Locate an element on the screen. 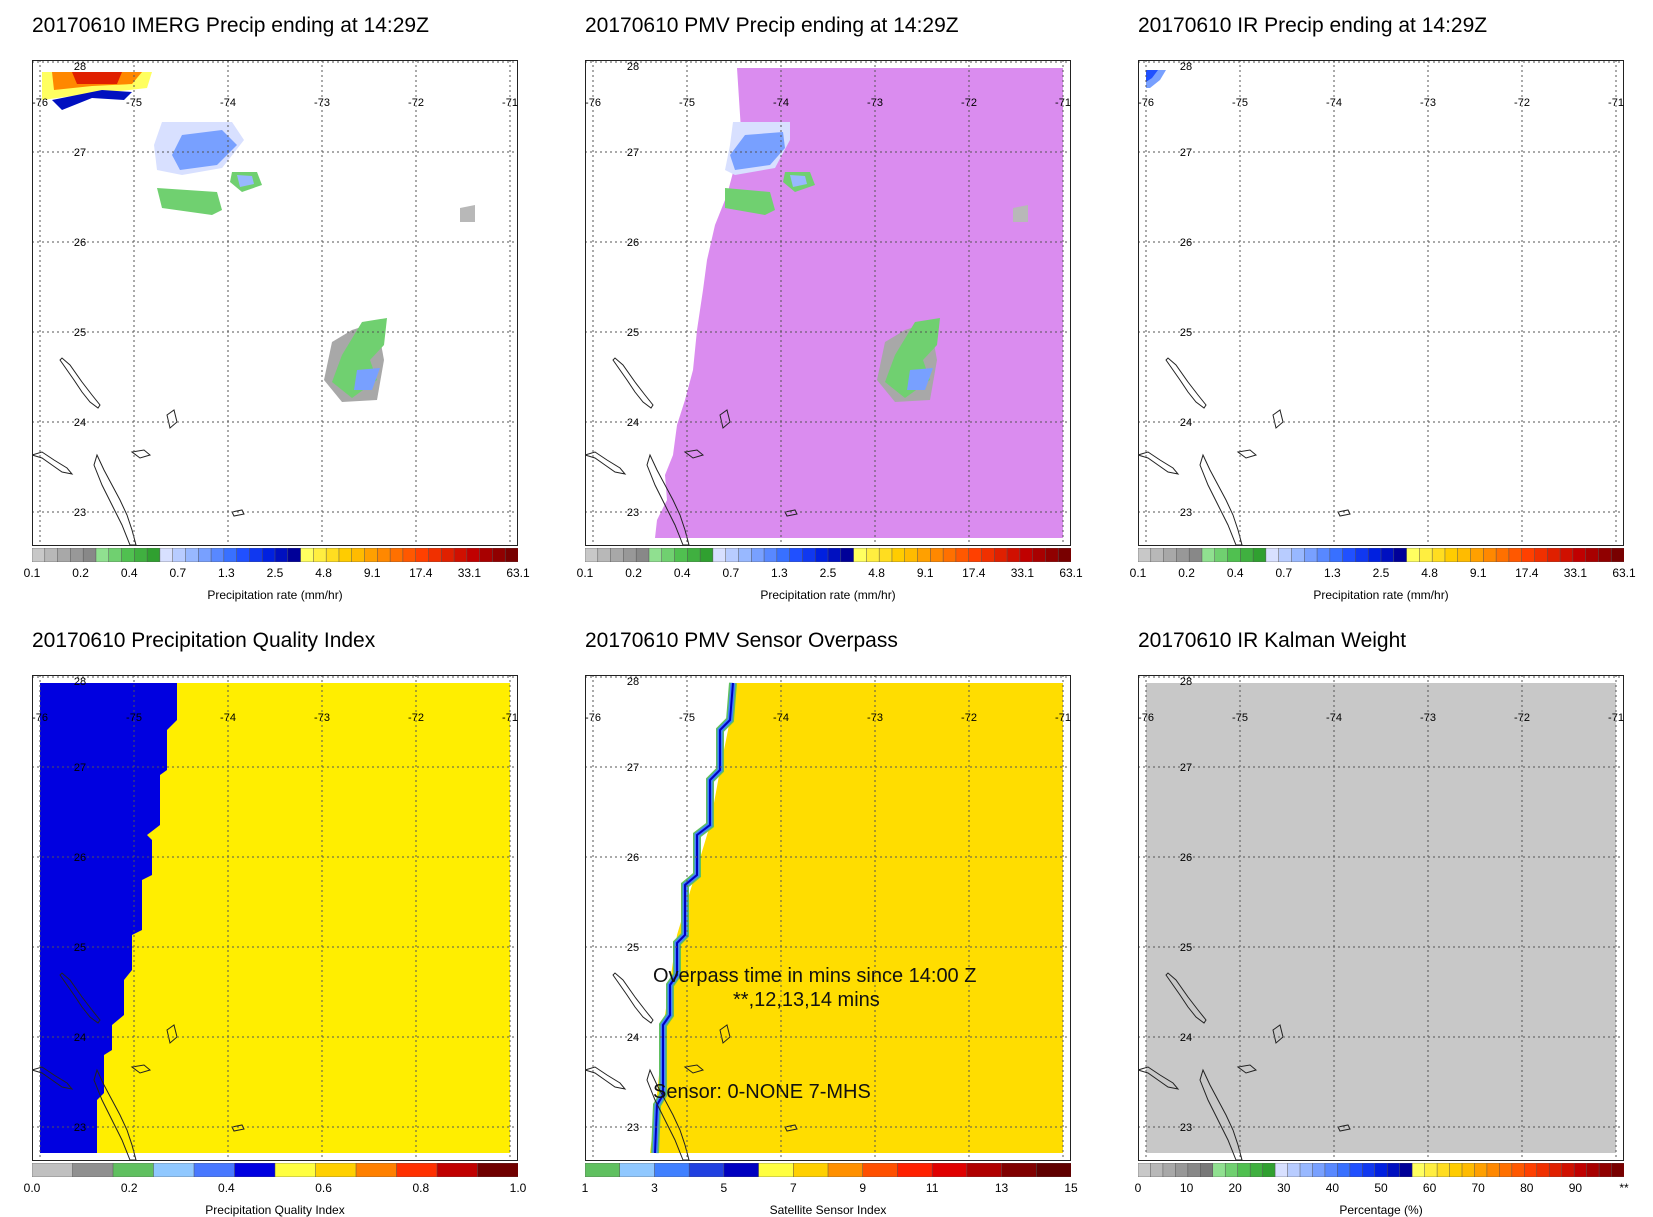  colorbar-tick-label: 17.4 is located at coordinates (421, 573).